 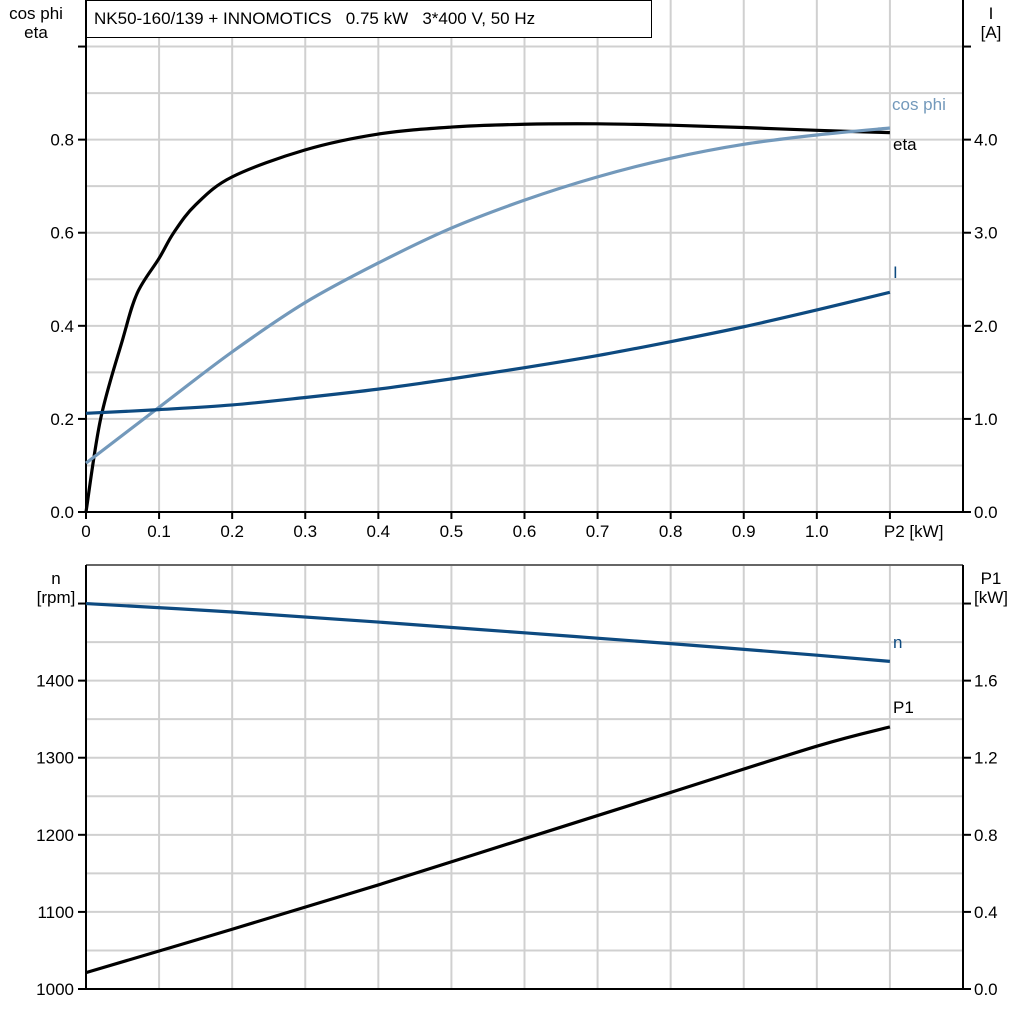 What do you see at coordinates (62, 326) in the screenshot?
I see `top-left-tick-label: 0.4` at bounding box center [62, 326].